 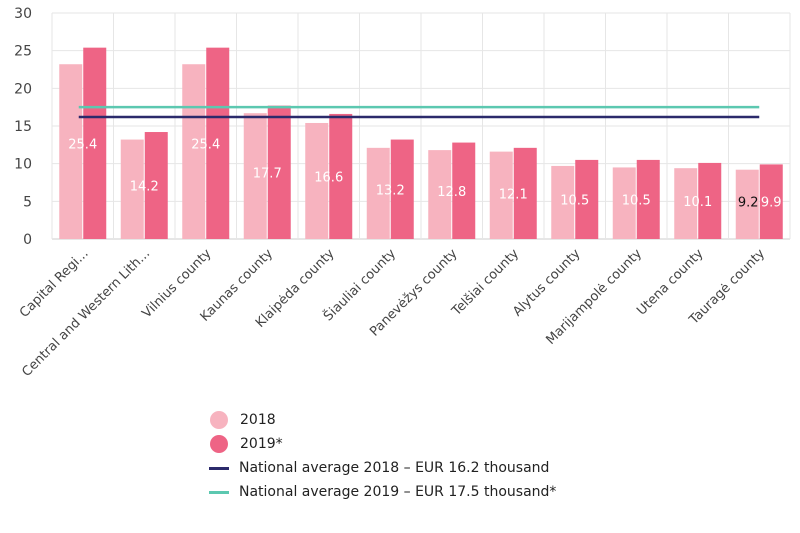 What do you see at coordinates (383, 420) in the screenshot?
I see `legend-item-2018: 2018` at bounding box center [383, 420].